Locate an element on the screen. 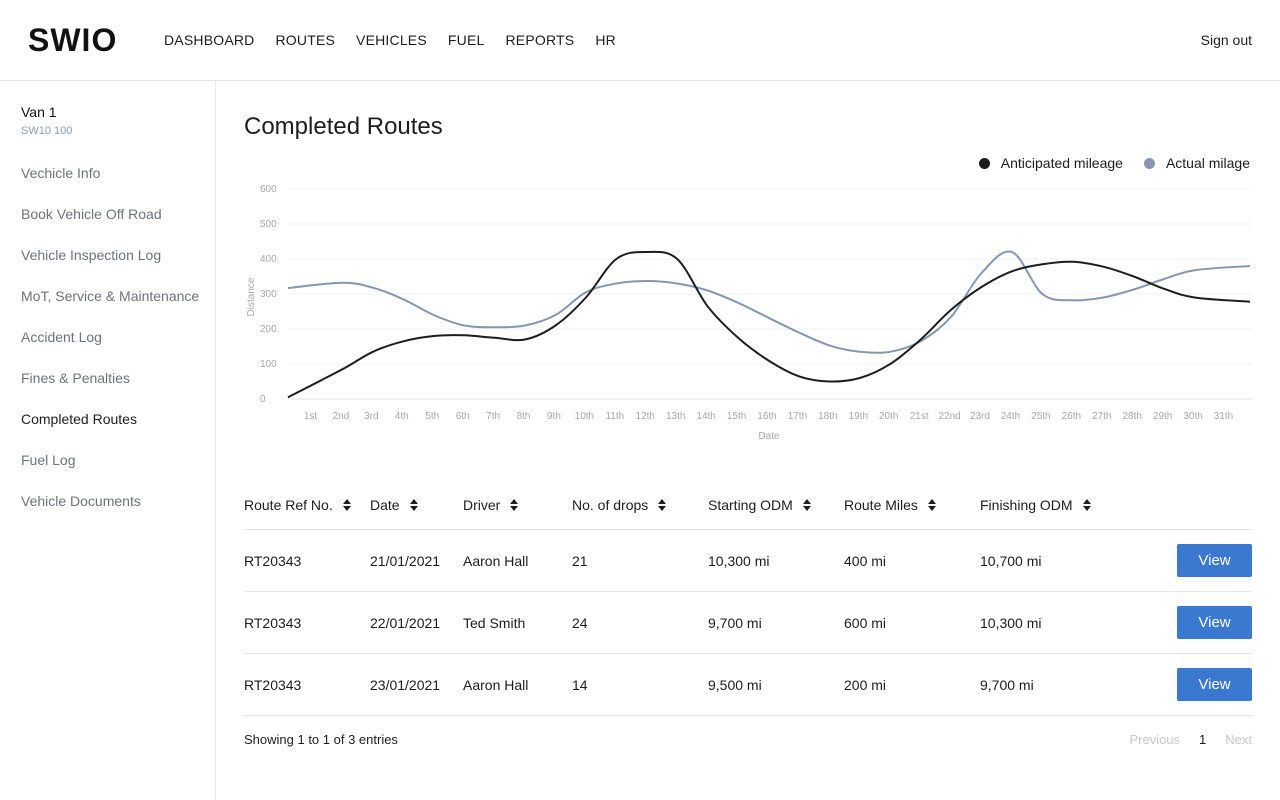 This screenshot has width=1280, height=800. nav-routes: ROUTES is located at coordinates (305, 40).